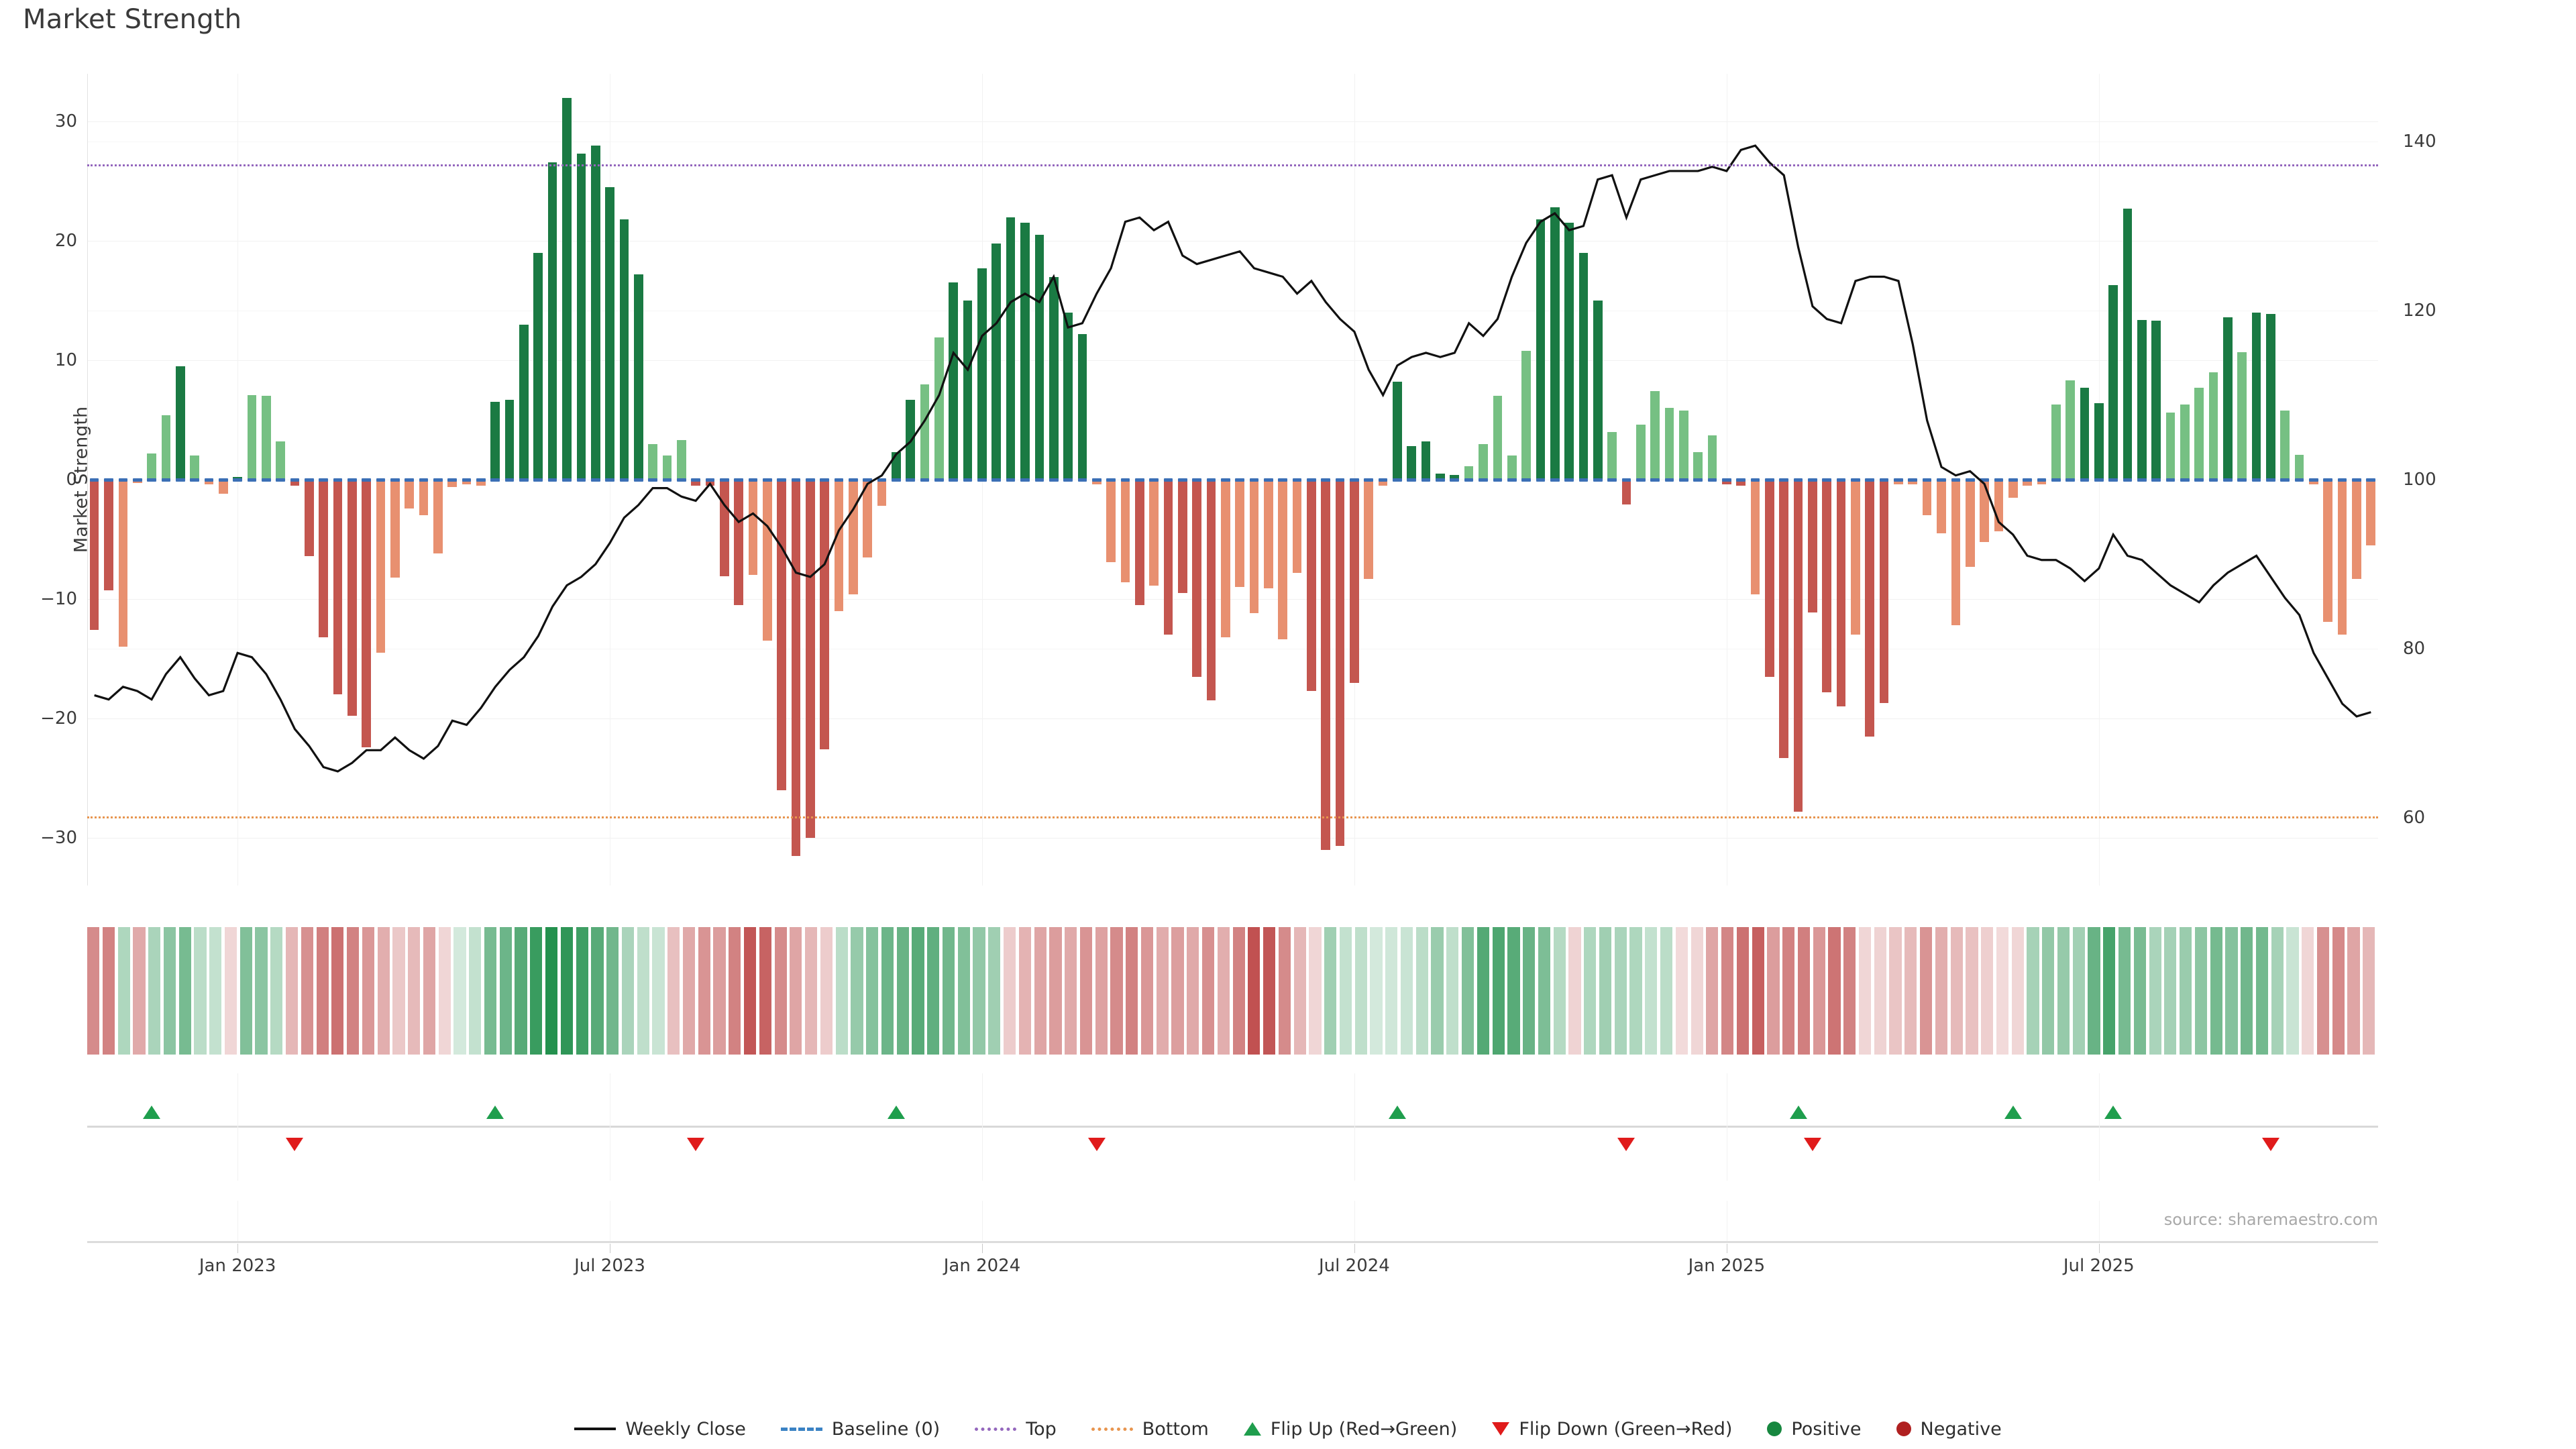 This screenshot has width=2576, height=1449. I want to click on legend-label: Flip Up (Red→Green), so click(1364, 1429).